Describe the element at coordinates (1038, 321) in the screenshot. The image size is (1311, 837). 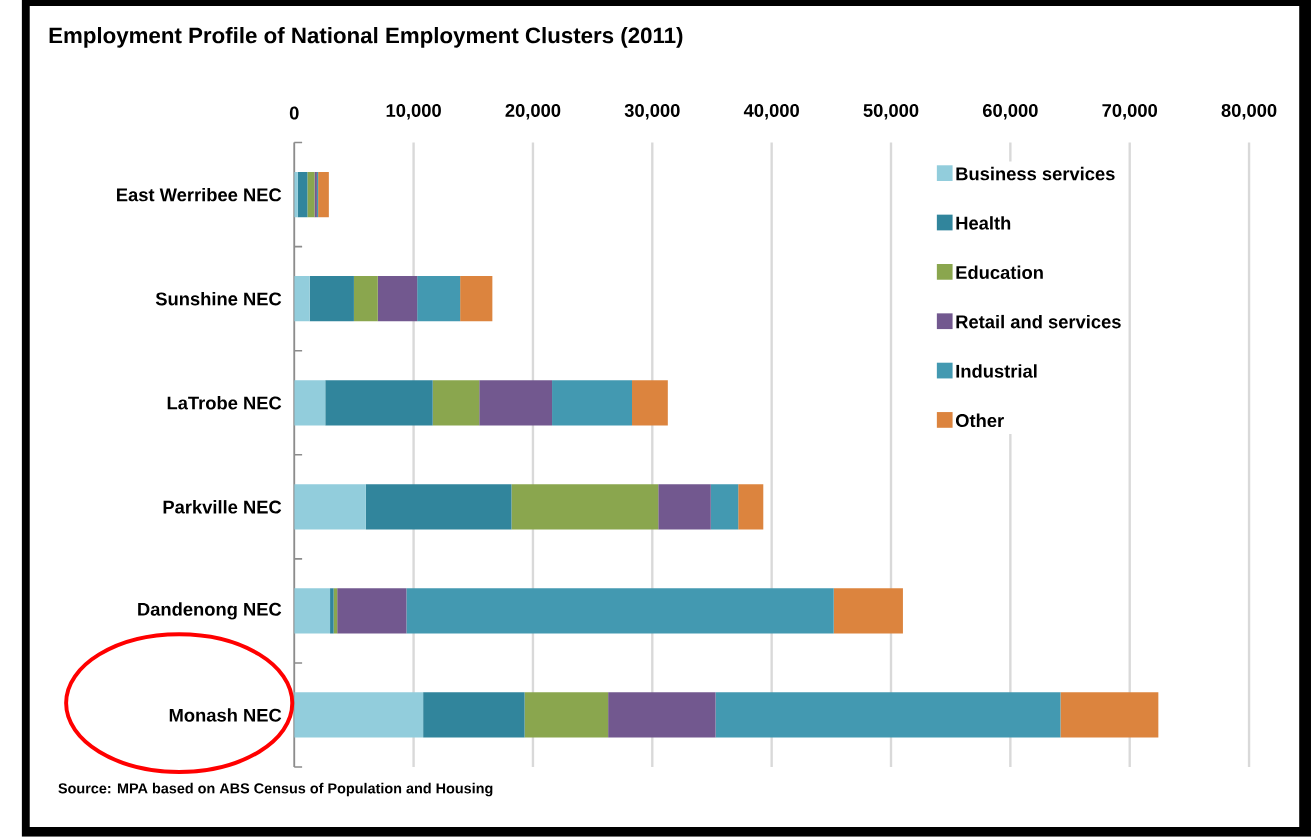
I see `legend-label: Retail and services` at that location.